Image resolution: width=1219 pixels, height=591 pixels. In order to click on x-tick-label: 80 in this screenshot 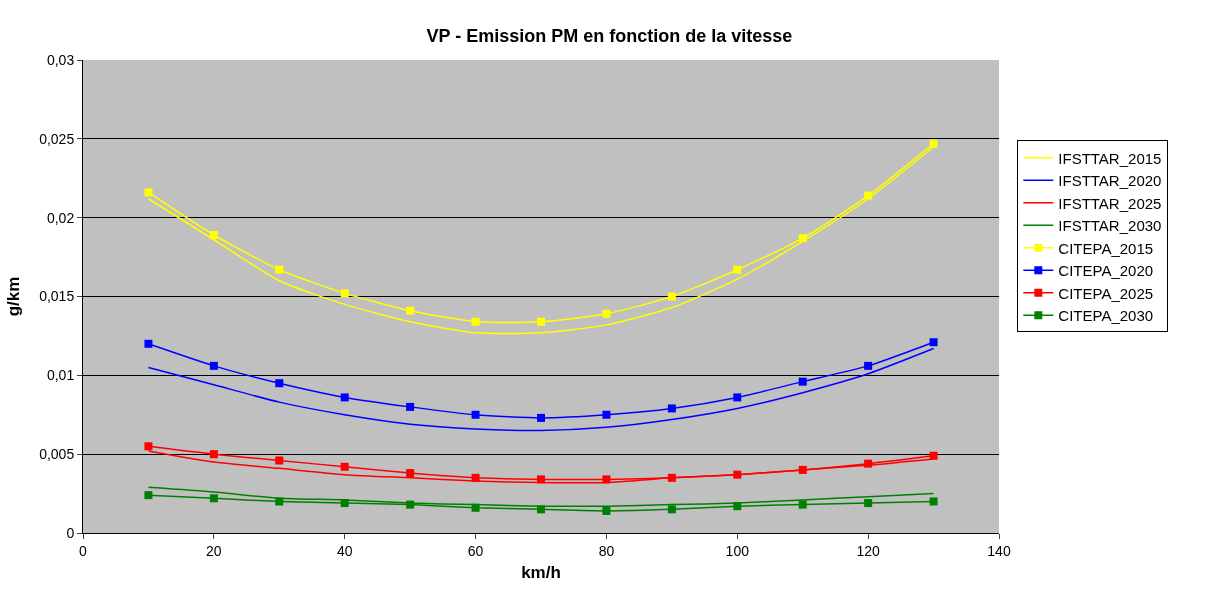, I will do `click(606, 550)`.